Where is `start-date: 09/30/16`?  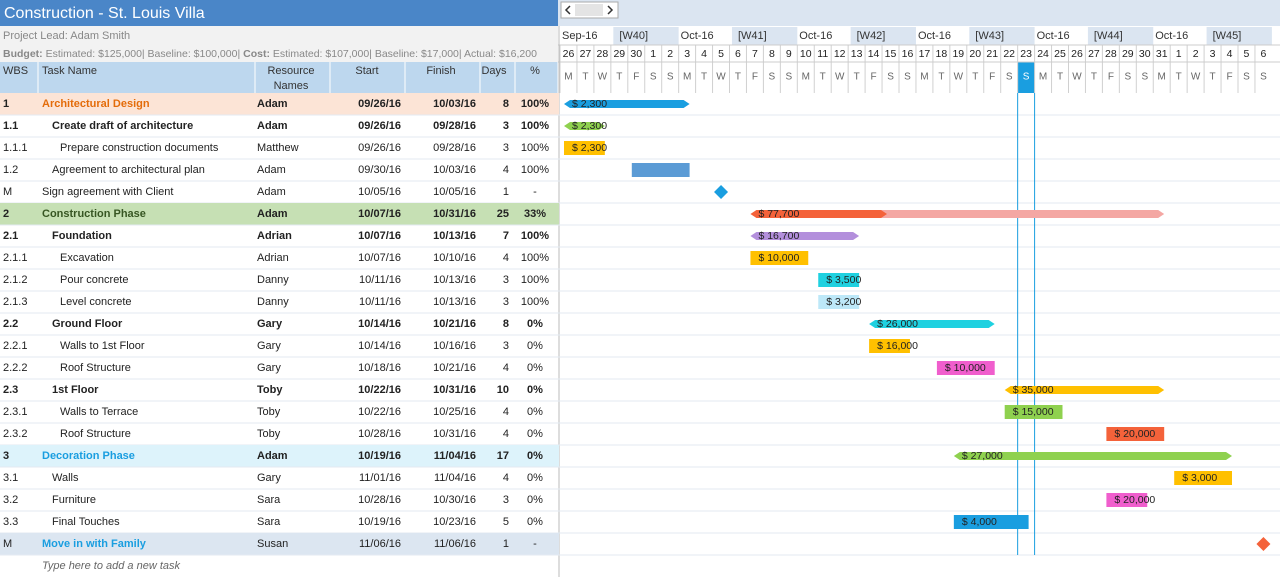 start-date: 09/30/16 is located at coordinates (379, 170).